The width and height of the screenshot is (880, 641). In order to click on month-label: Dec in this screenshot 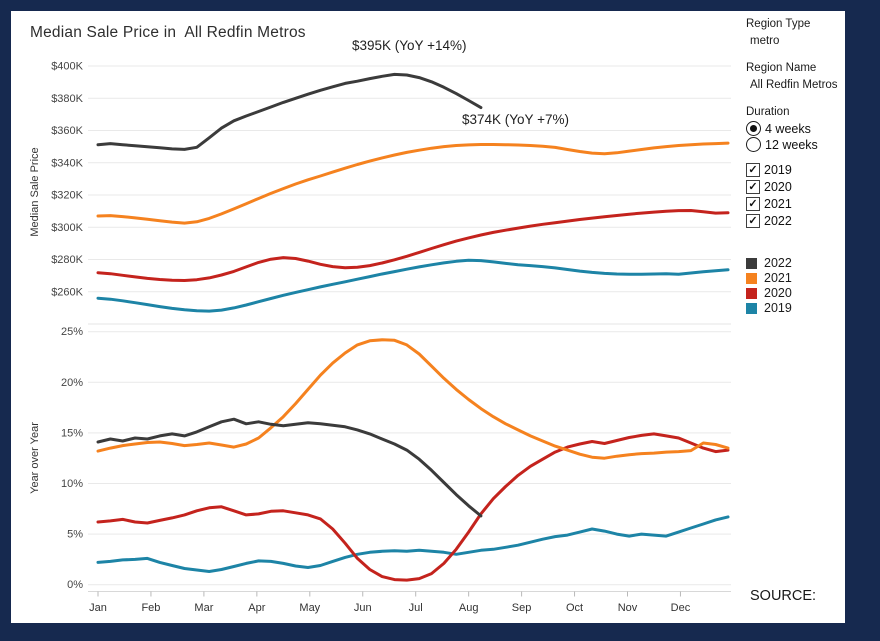, I will do `click(681, 608)`.